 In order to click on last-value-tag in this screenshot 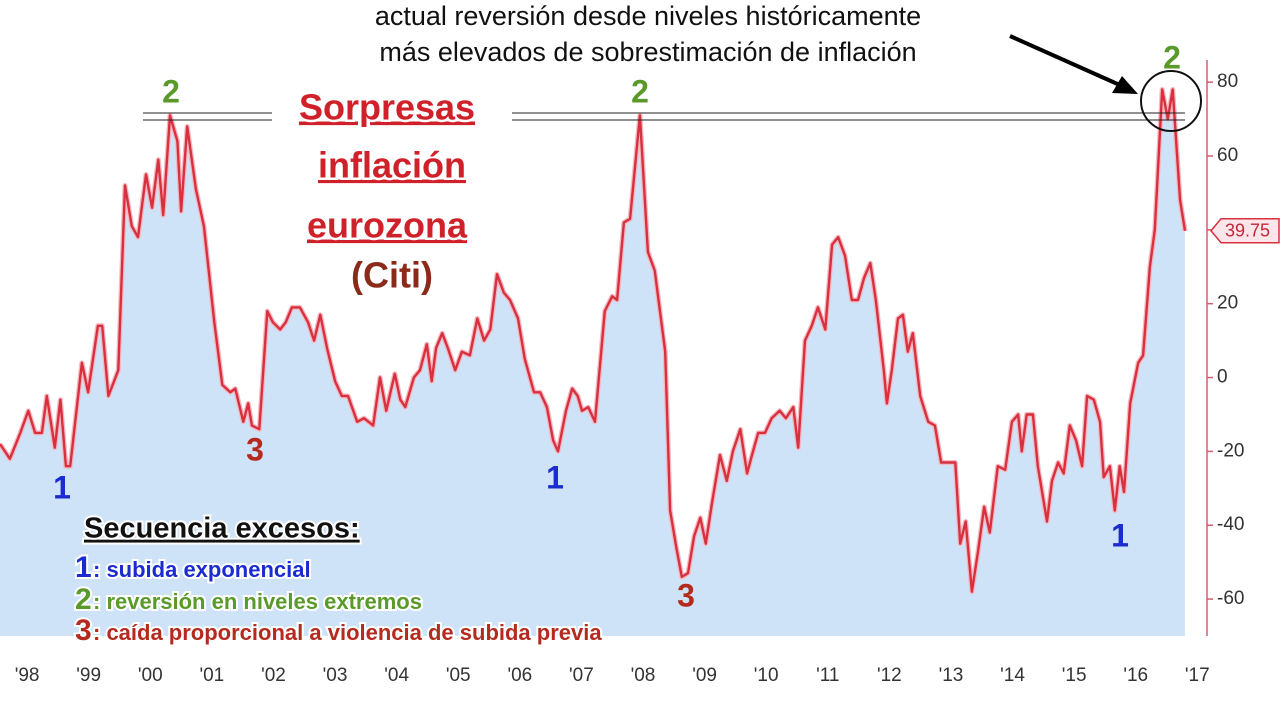, I will do `click(1245, 231)`.